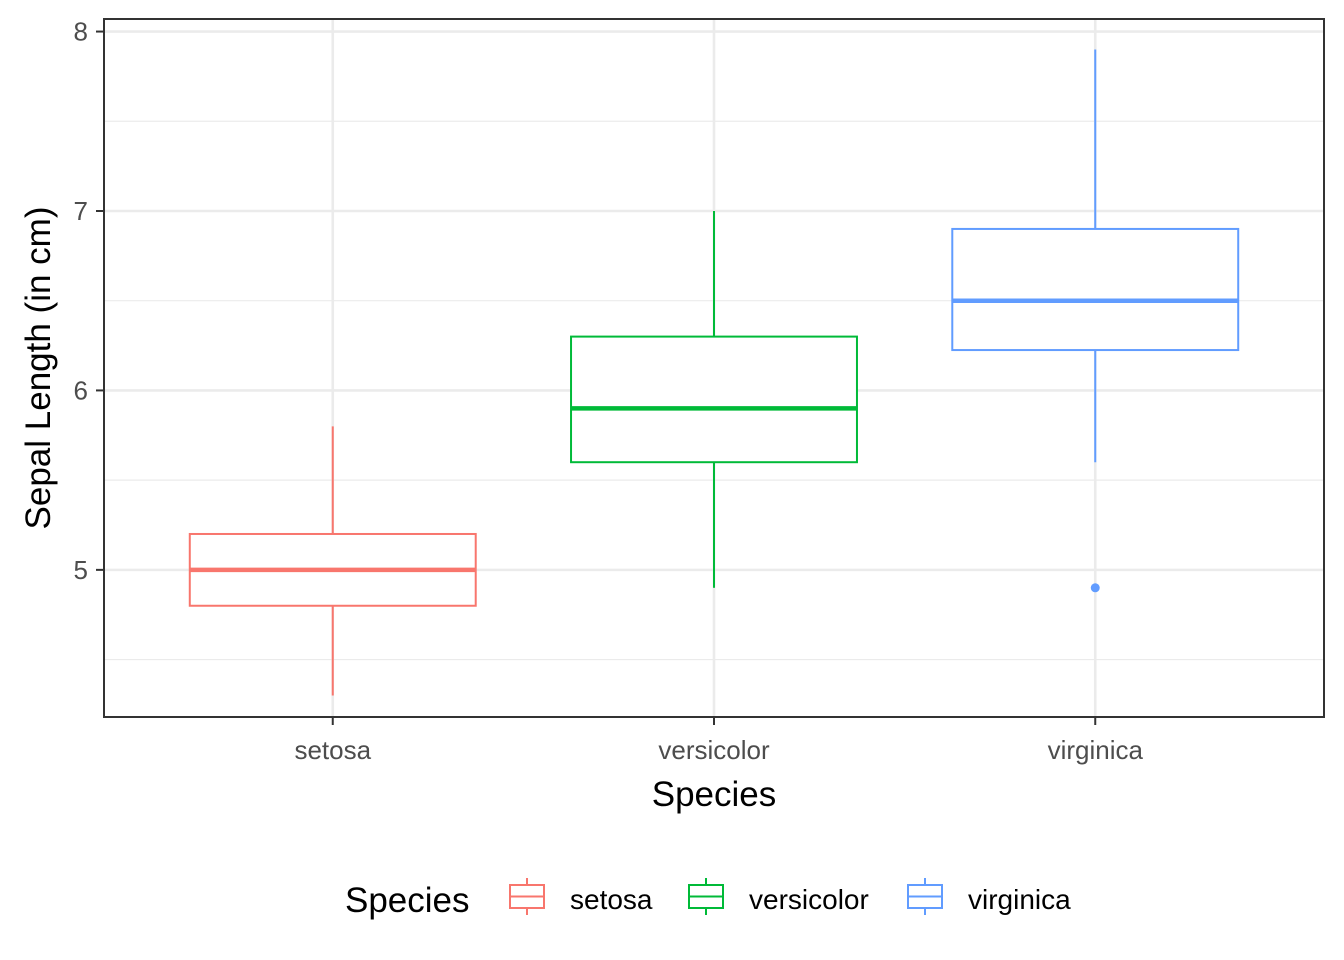 The width and height of the screenshot is (1344, 960). I want to click on y-tick-label: 6, so click(81, 390).